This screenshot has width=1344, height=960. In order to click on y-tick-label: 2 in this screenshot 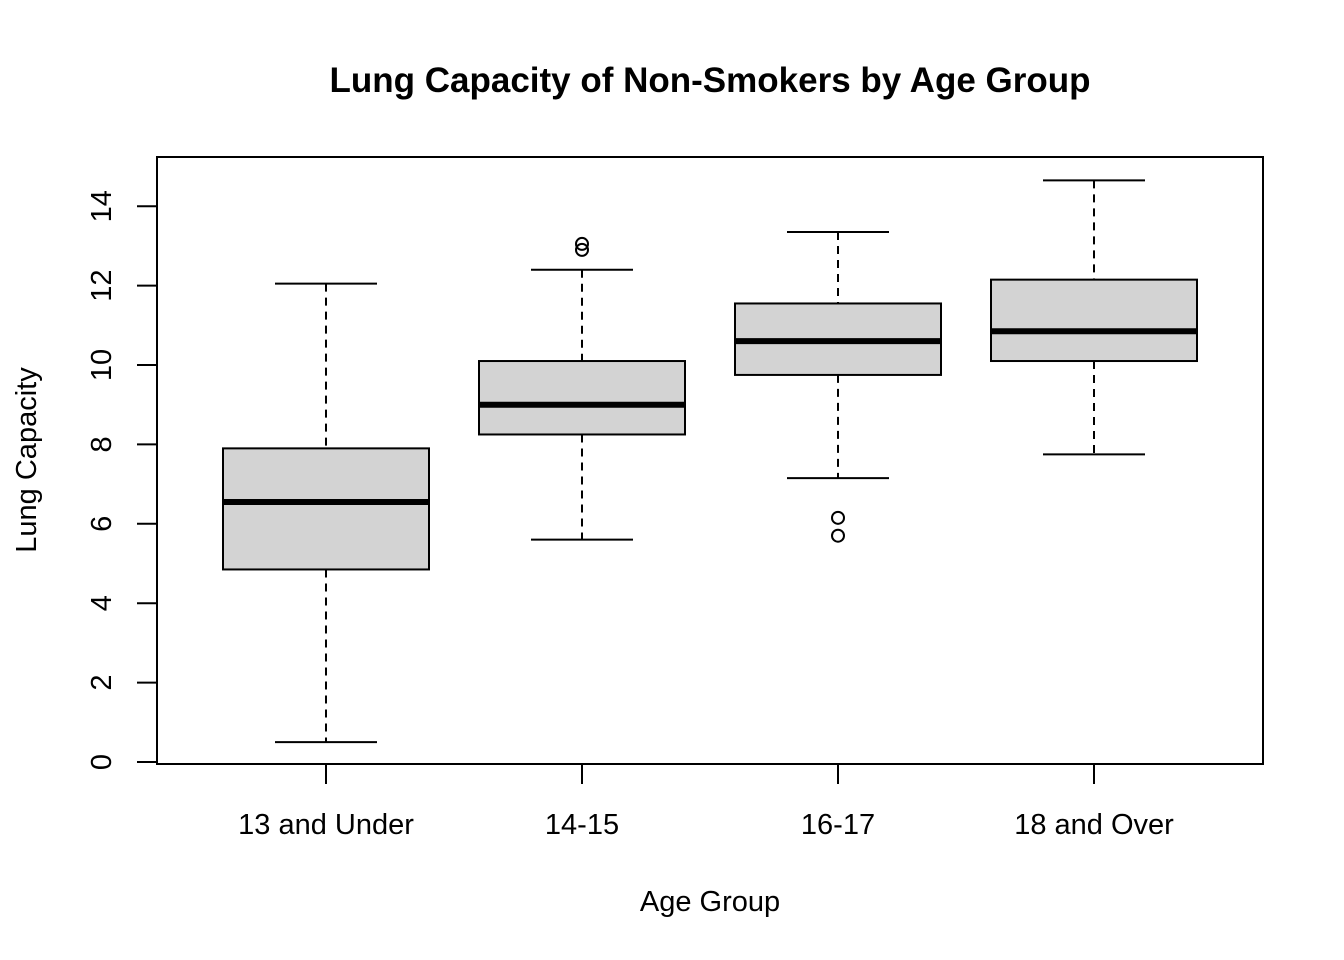, I will do `click(102, 683)`.